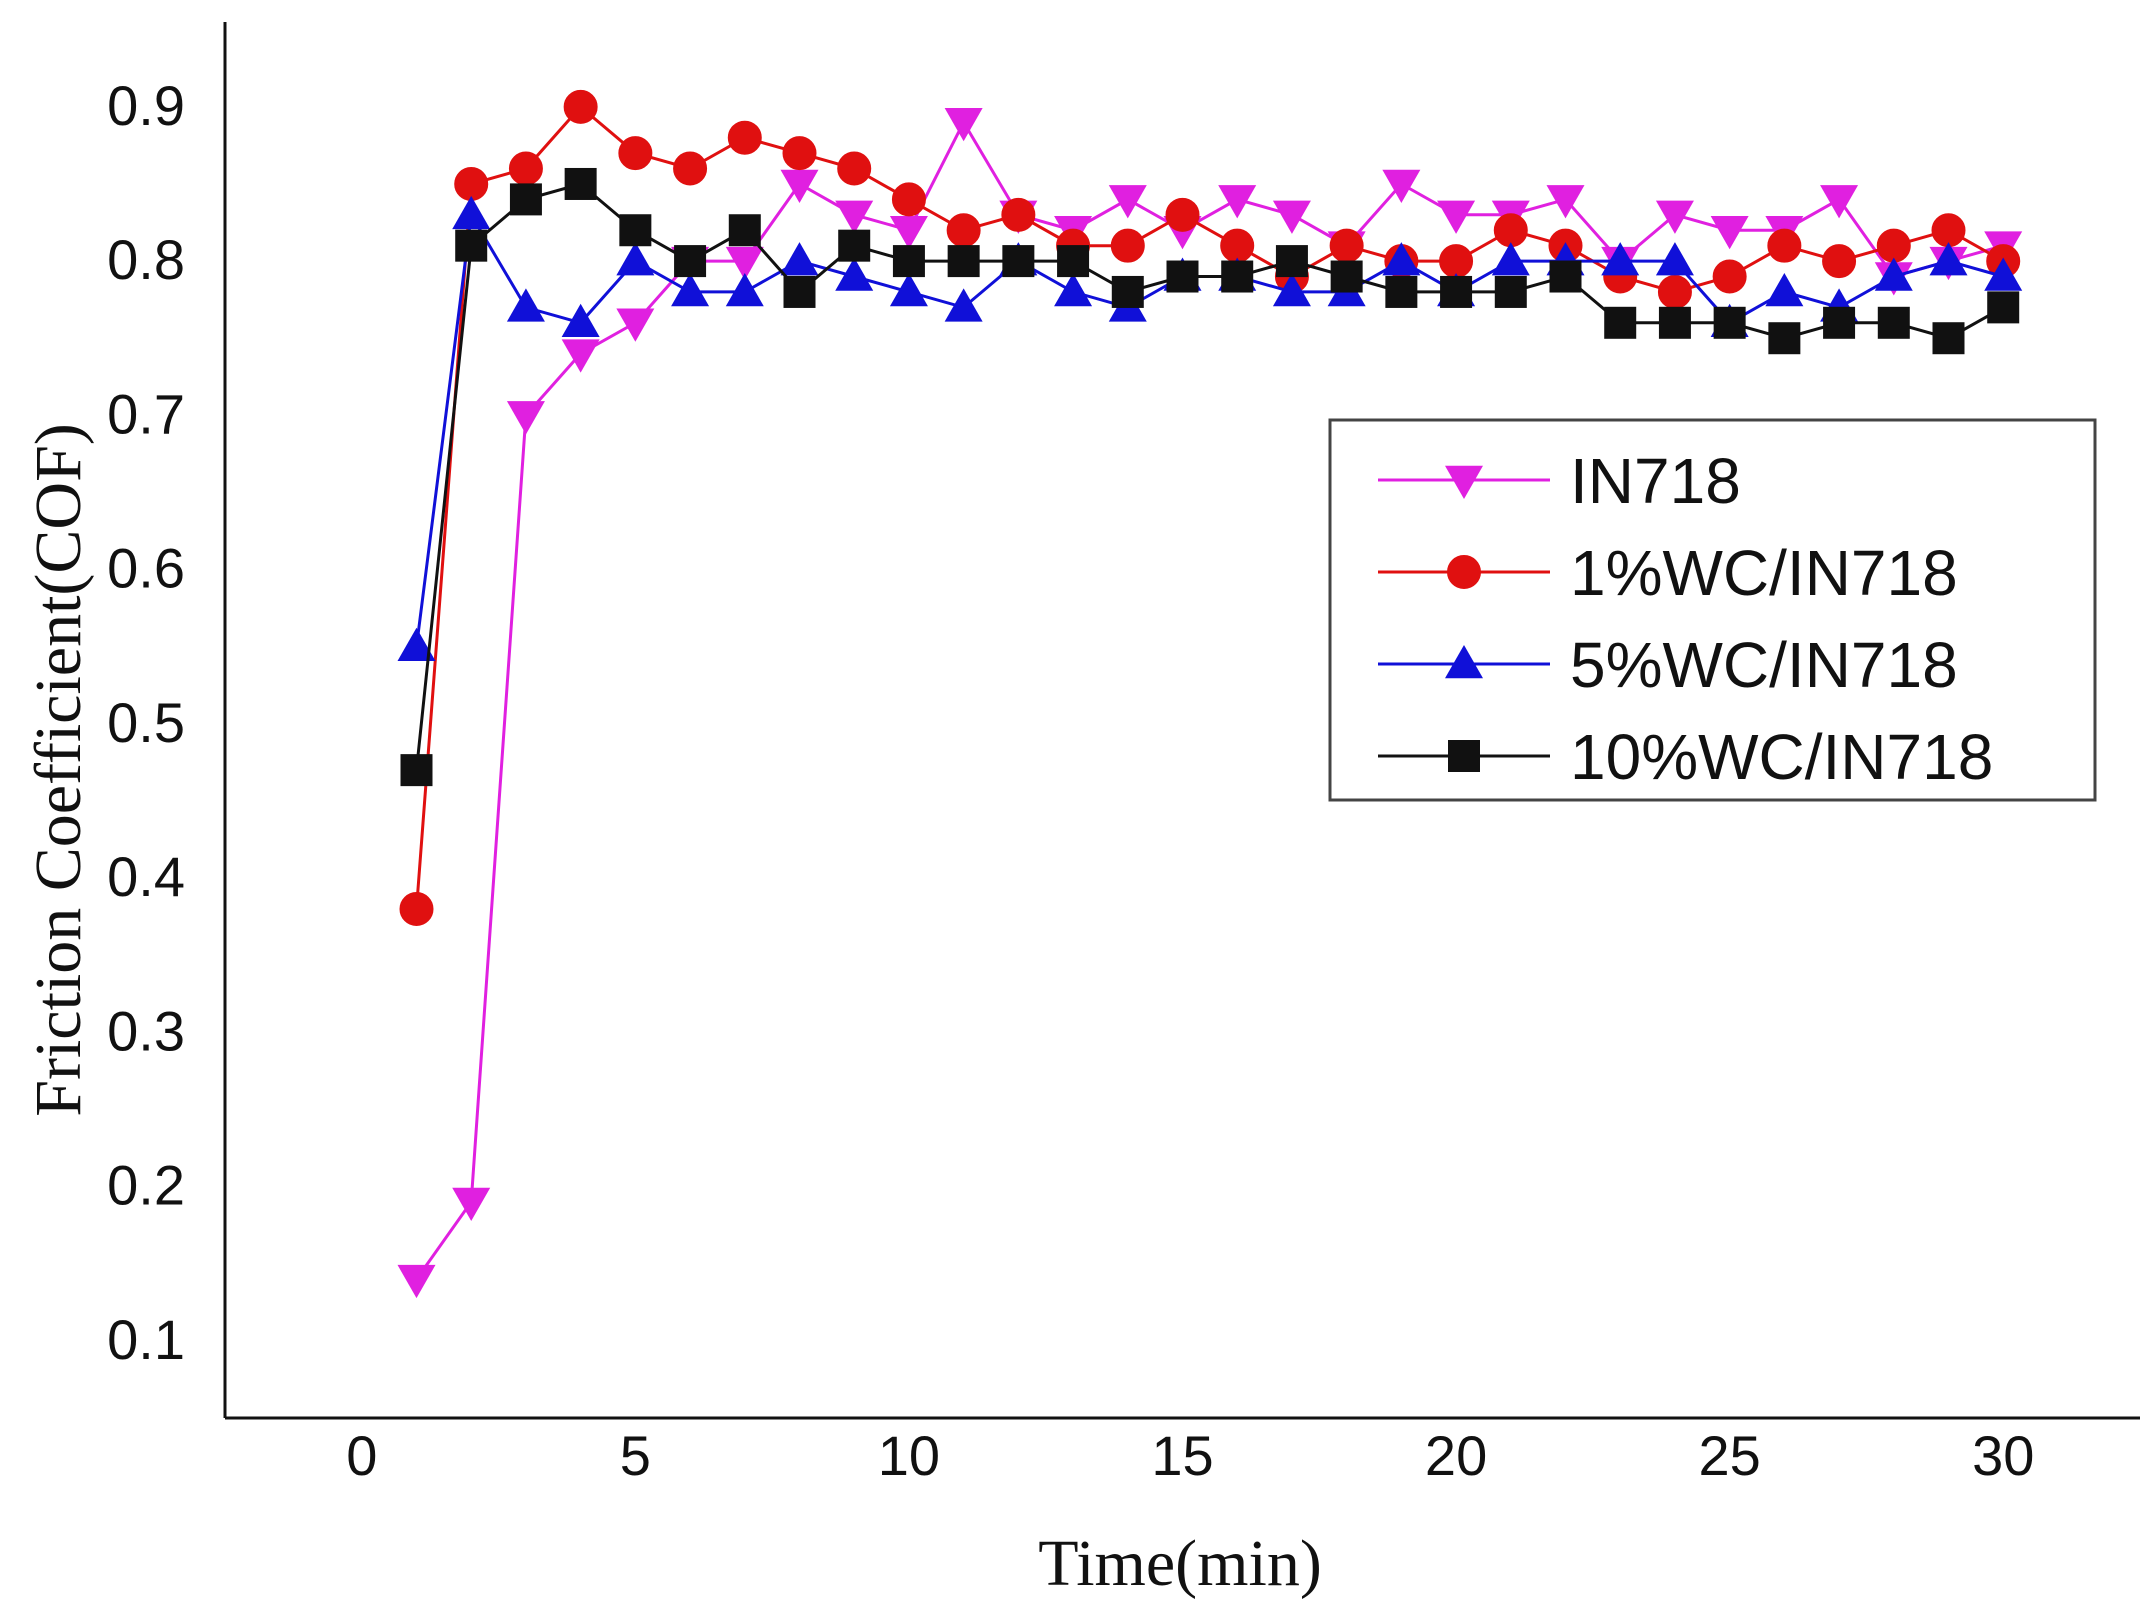 This screenshot has height=1623, width=2154. Describe the element at coordinates (1764, 665) in the screenshot. I see `legend-label: 5%WC/IN718` at that location.